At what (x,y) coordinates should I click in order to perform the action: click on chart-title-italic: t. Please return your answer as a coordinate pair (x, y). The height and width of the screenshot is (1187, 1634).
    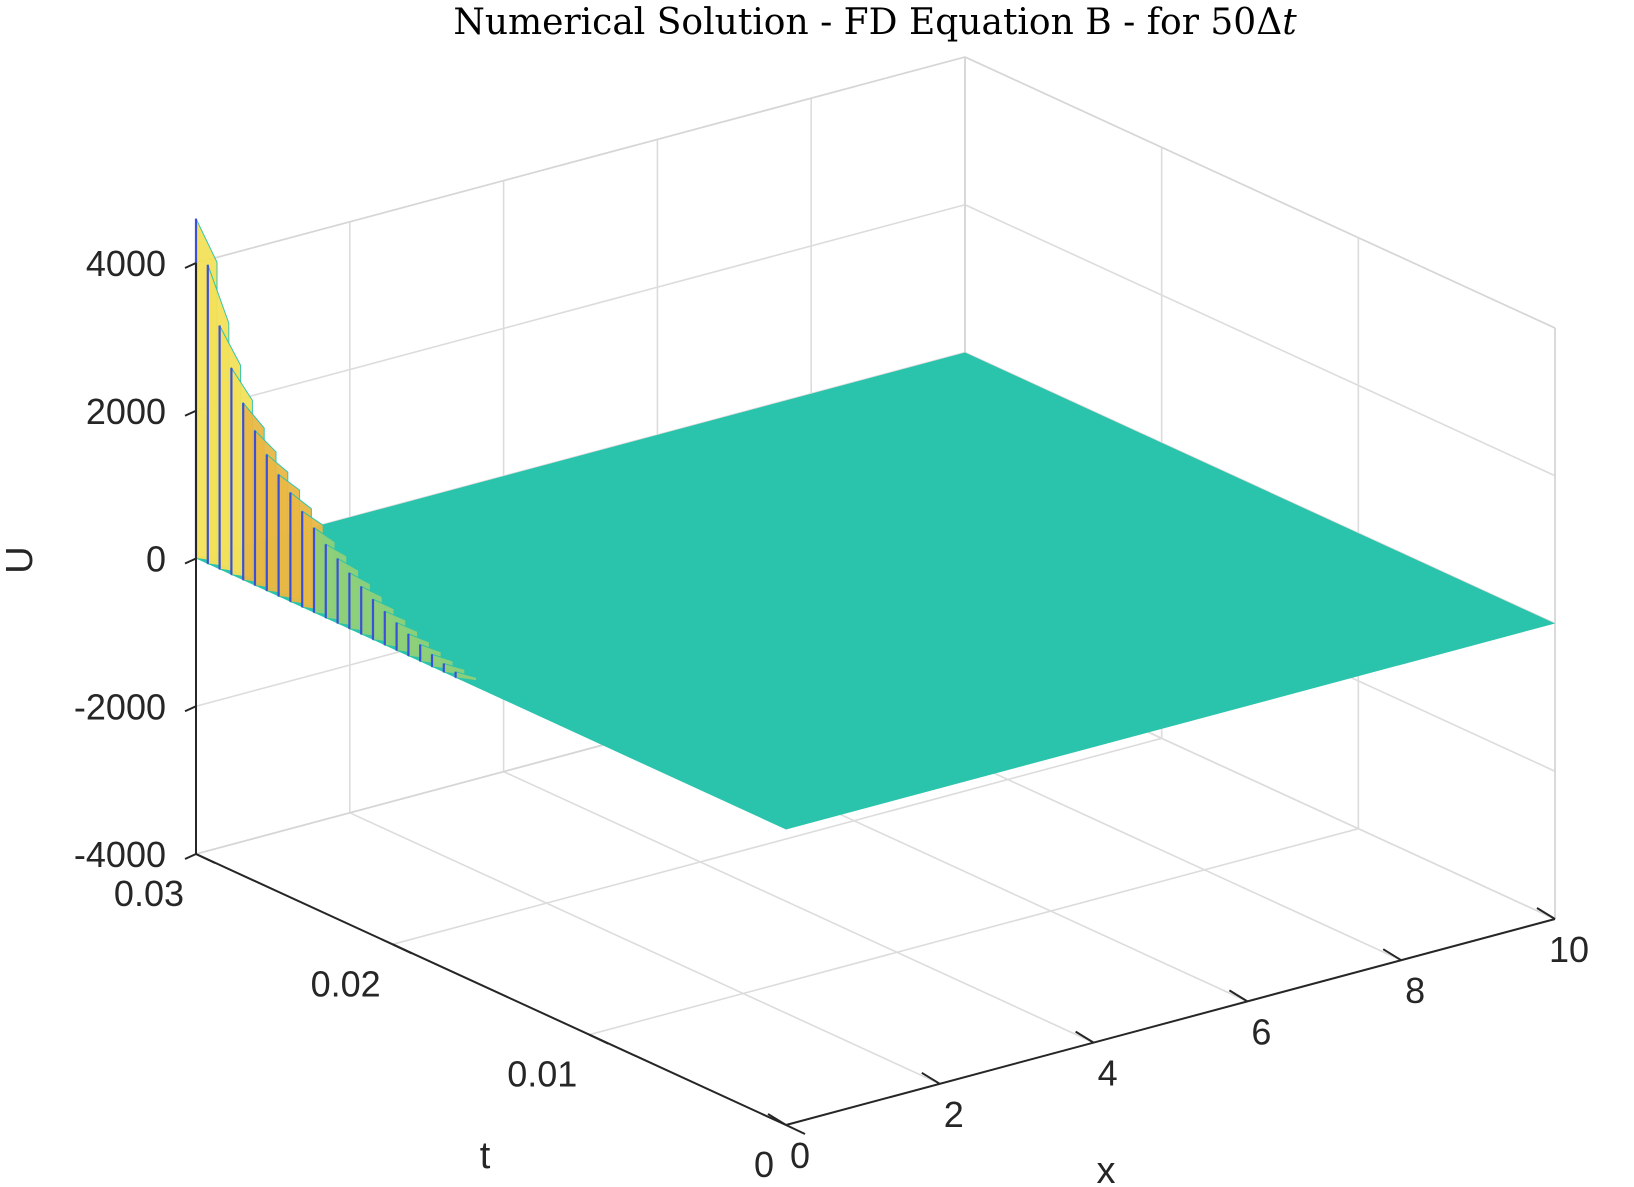
    Looking at the image, I should click on (1289, 22).